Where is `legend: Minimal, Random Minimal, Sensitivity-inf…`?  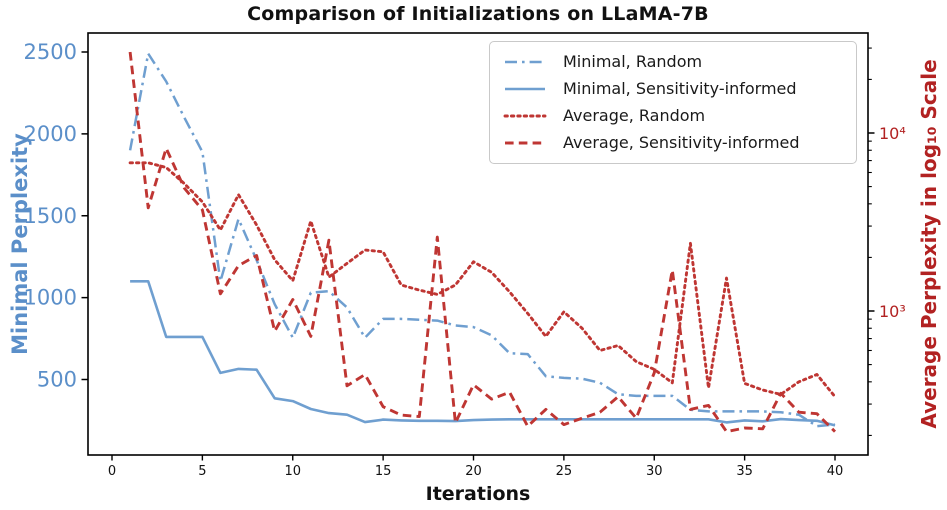
legend: Minimal, Random Minimal, Sensitivity-inf… is located at coordinates (673, 102).